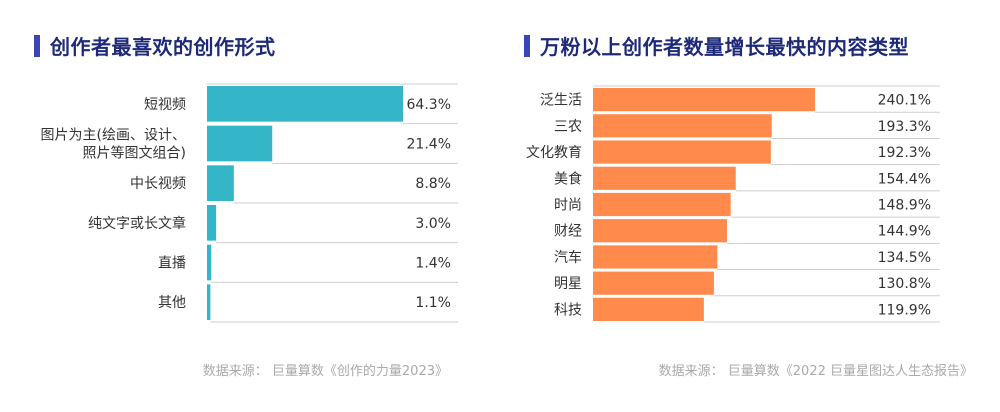  Describe the element at coordinates (325, 371) in the screenshot. I see `source-note: 数据来源： 巨量算数《创作的力量2023》` at that location.